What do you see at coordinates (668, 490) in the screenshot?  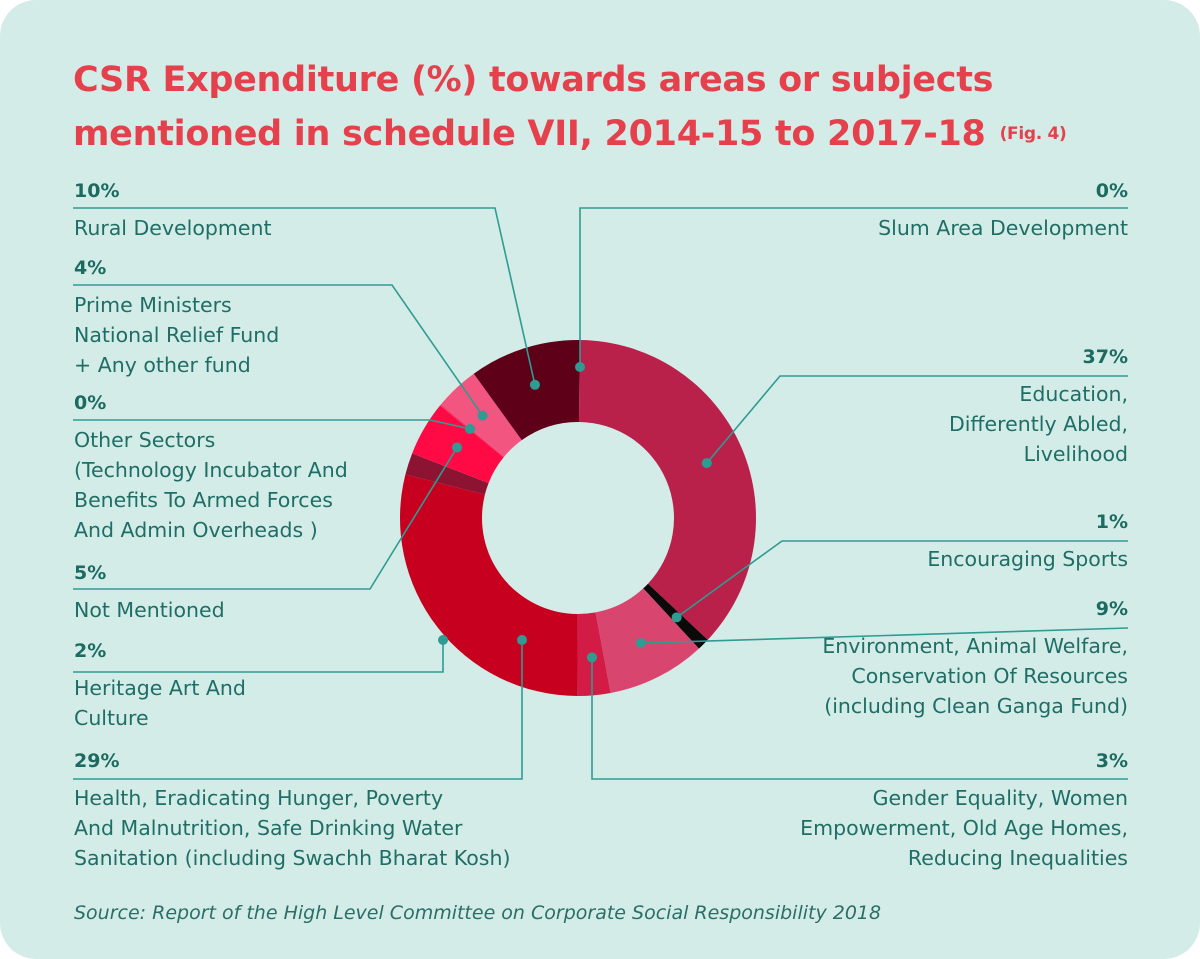 I see `slice-education-differently-abled-li` at bounding box center [668, 490].